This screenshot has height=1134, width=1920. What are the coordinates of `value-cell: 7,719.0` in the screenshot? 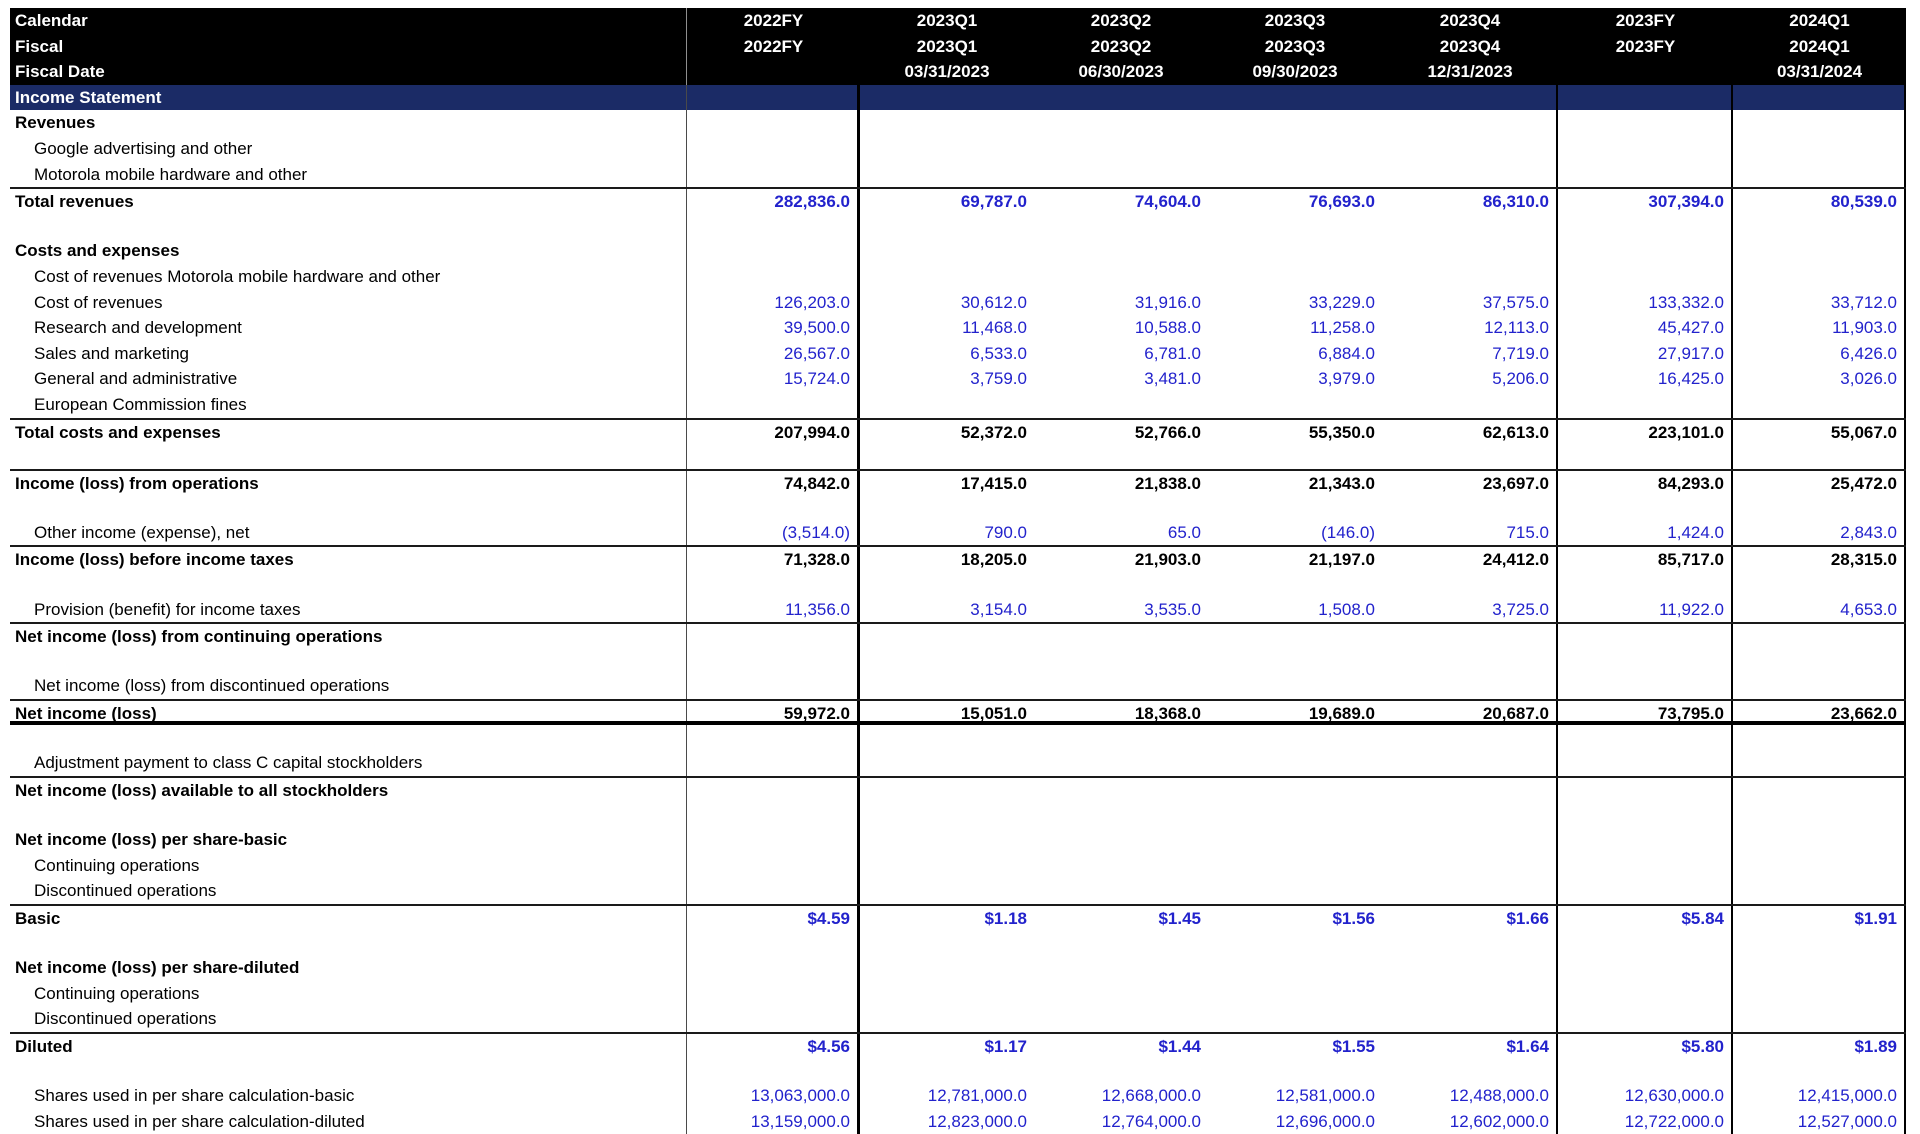 It's located at (1470, 353).